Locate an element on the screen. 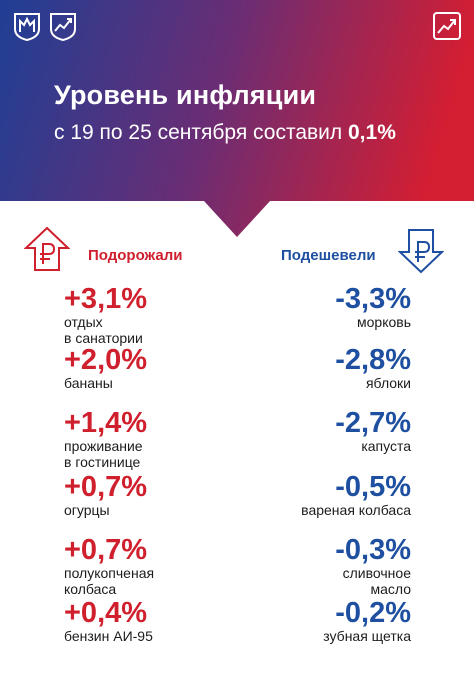  decreased-item: -2,7% капуста is located at coordinates (373, 431).